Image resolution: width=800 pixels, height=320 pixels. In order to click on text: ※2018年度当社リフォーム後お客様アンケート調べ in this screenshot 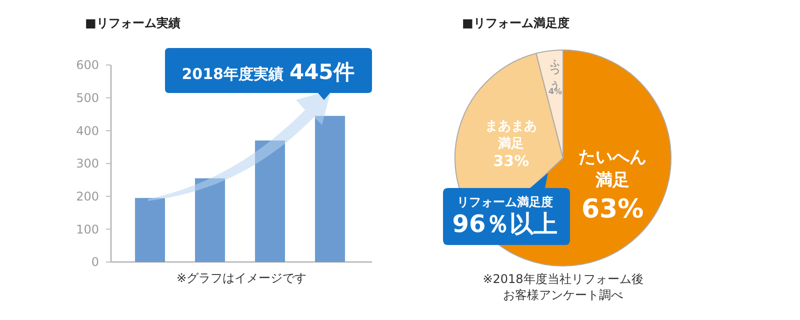, I will do `click(563, 287)`.